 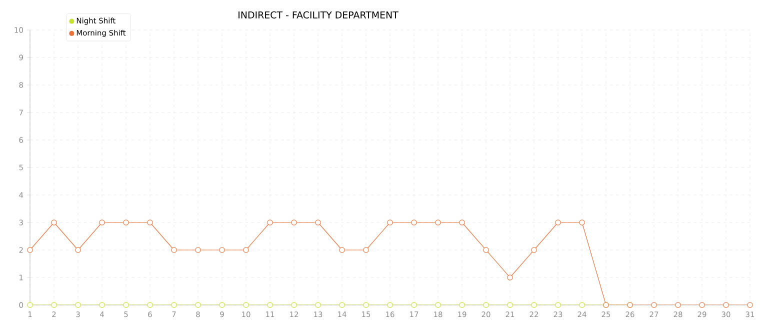 I want to click on chart-title: INDIRECT - FACILITY DEPARTMENT, so click(x=318, y=14).